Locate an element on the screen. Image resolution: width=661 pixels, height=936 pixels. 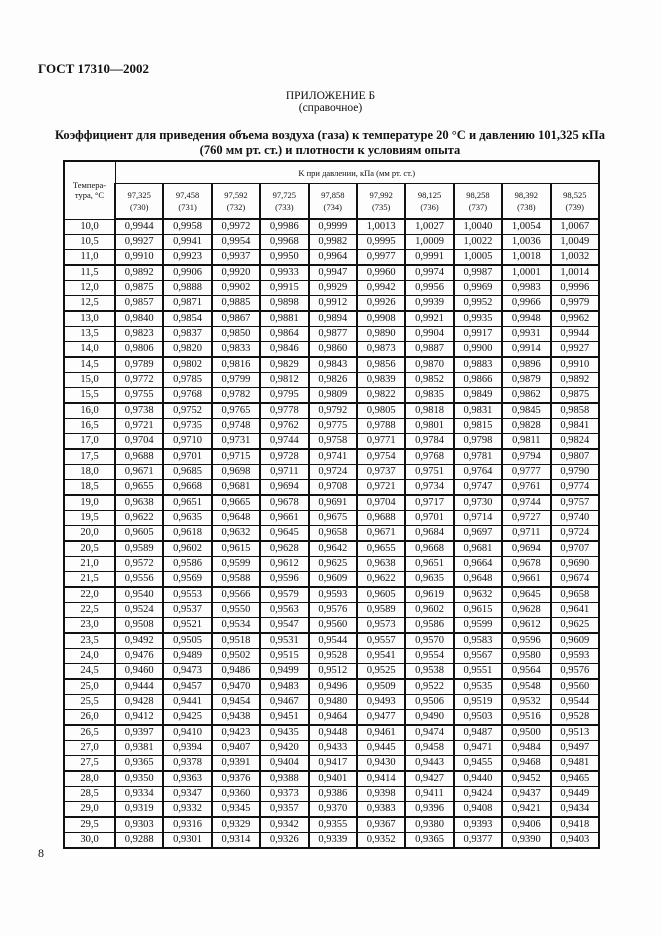
coefficient-cell: 0,9593 is located at coordinates (332, 594).